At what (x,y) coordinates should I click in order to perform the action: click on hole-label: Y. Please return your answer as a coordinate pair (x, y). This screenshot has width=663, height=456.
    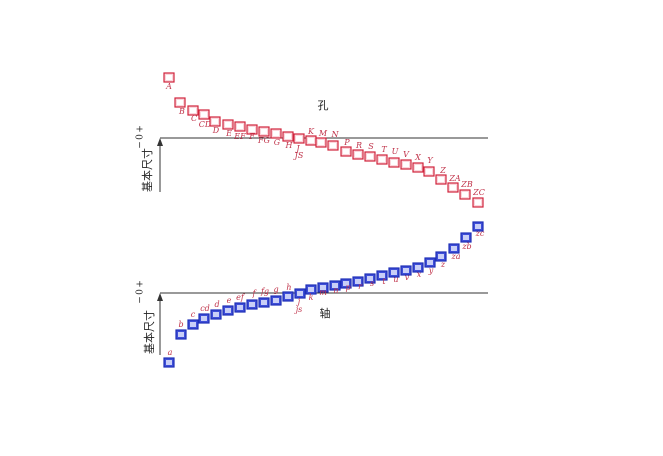
    Looking at the image, I should click on (430, 160).